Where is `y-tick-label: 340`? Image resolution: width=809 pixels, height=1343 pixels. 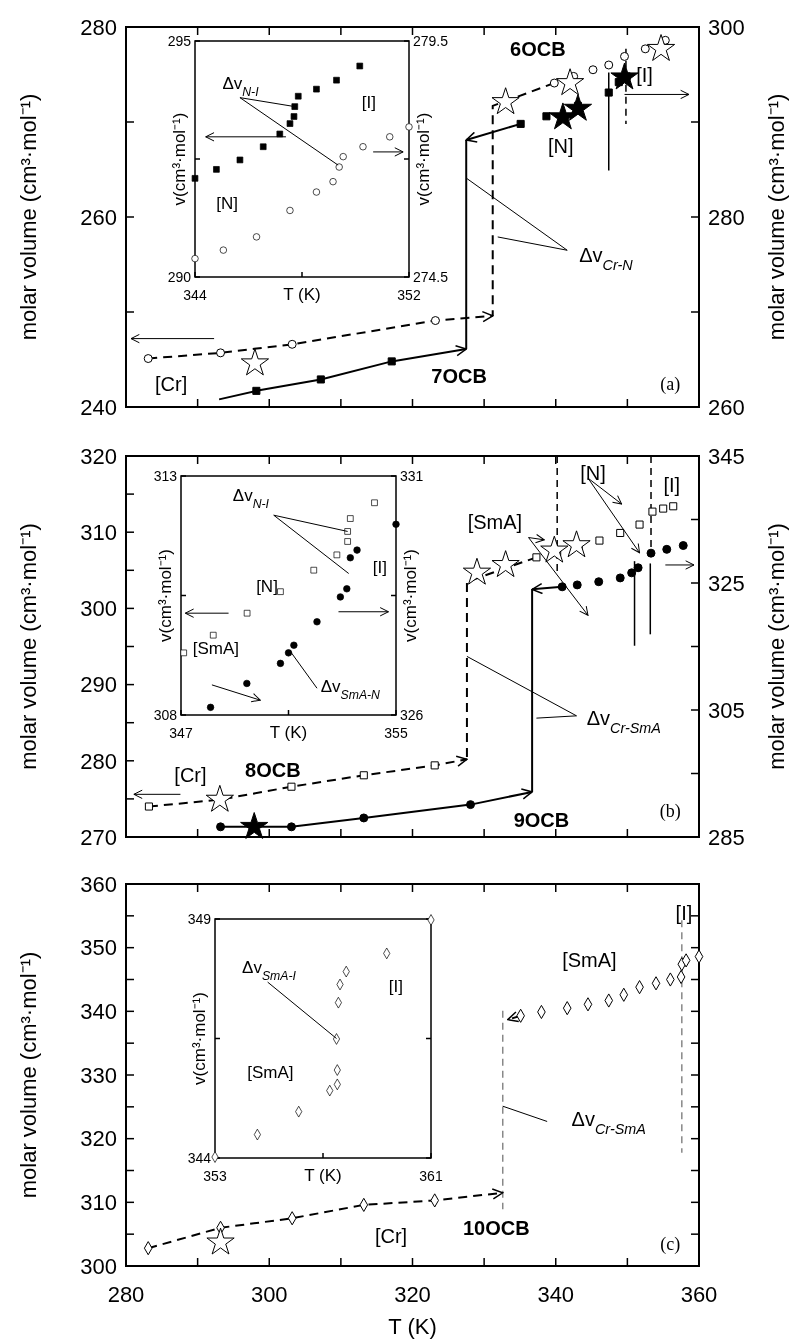
y-tick-label: 340 is located at coordinates (98, 1012).